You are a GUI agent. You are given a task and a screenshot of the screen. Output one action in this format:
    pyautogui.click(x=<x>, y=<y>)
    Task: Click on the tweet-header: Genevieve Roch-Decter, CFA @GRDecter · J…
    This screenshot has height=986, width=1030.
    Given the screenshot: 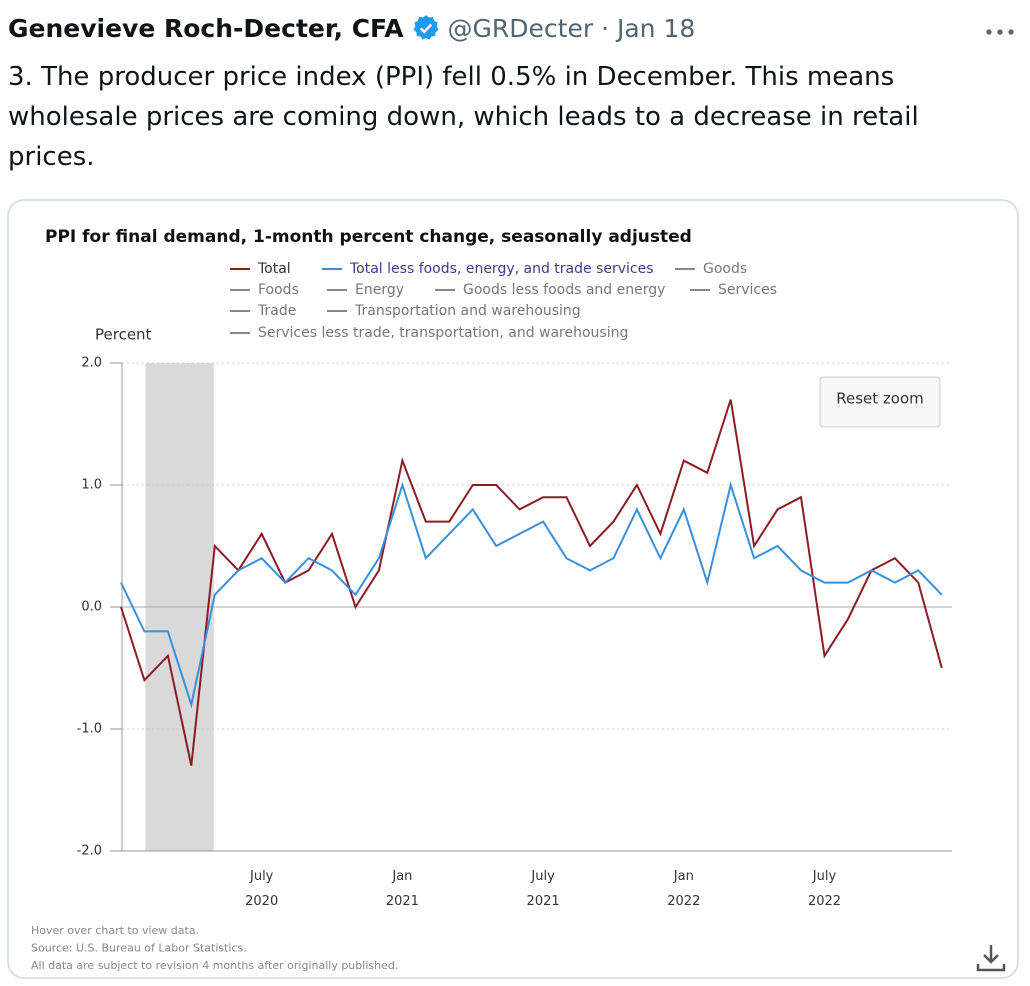 What is the action you would take?
    pyautogui.click(x=351, y=28)
    